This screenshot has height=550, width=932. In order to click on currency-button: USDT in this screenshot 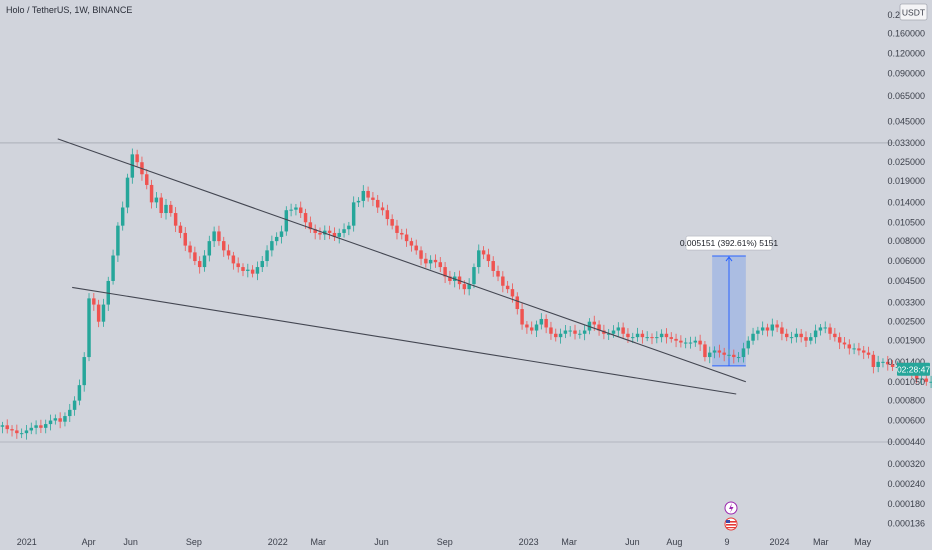, I will do `click(913, 12)`.